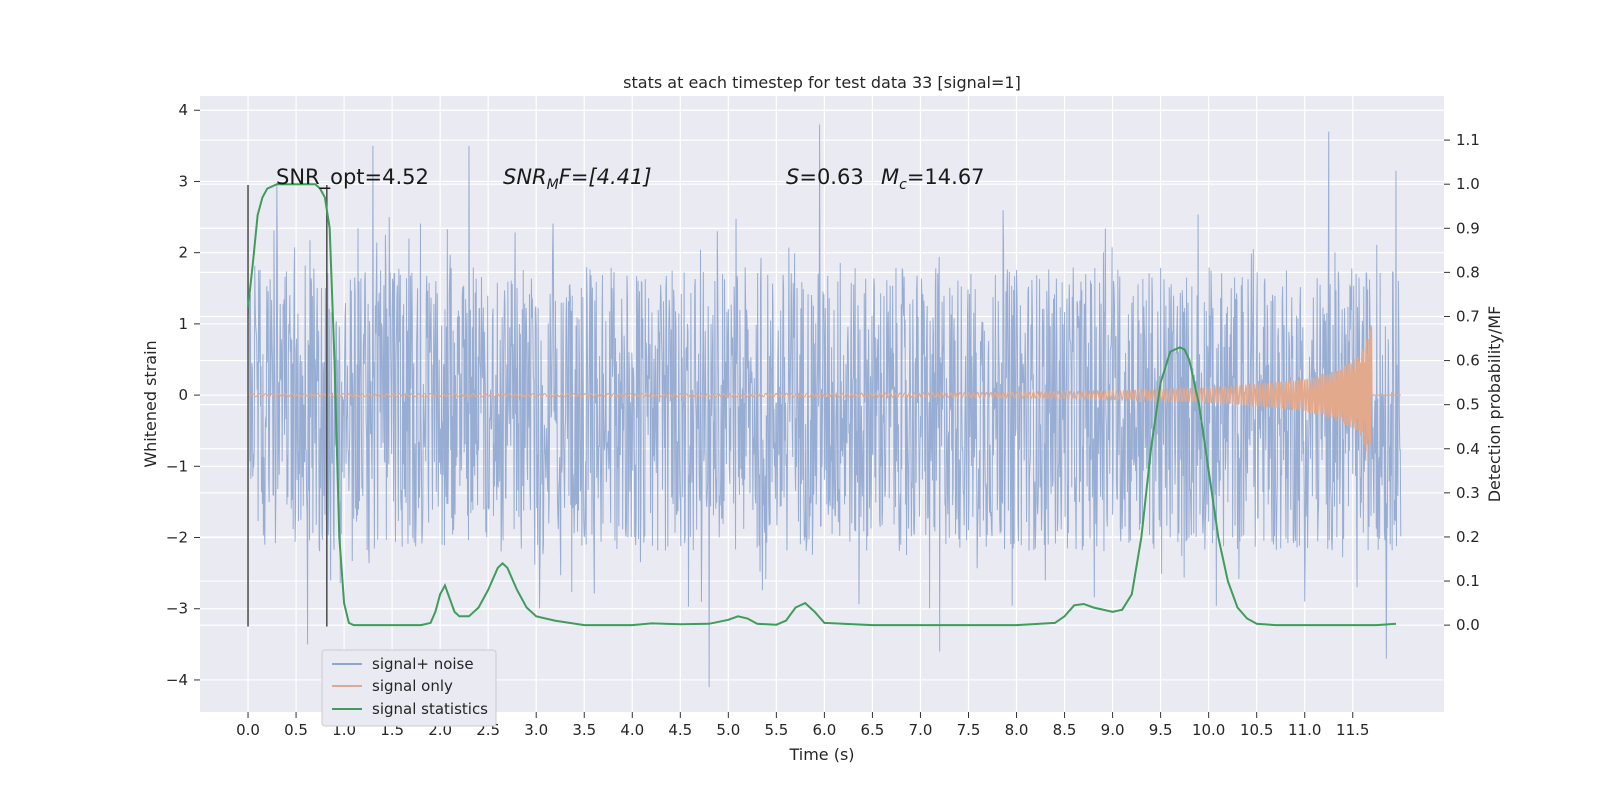 The image size is (1600, 800). I want to click on x-tick-label: 3.0, so click(536, 730).